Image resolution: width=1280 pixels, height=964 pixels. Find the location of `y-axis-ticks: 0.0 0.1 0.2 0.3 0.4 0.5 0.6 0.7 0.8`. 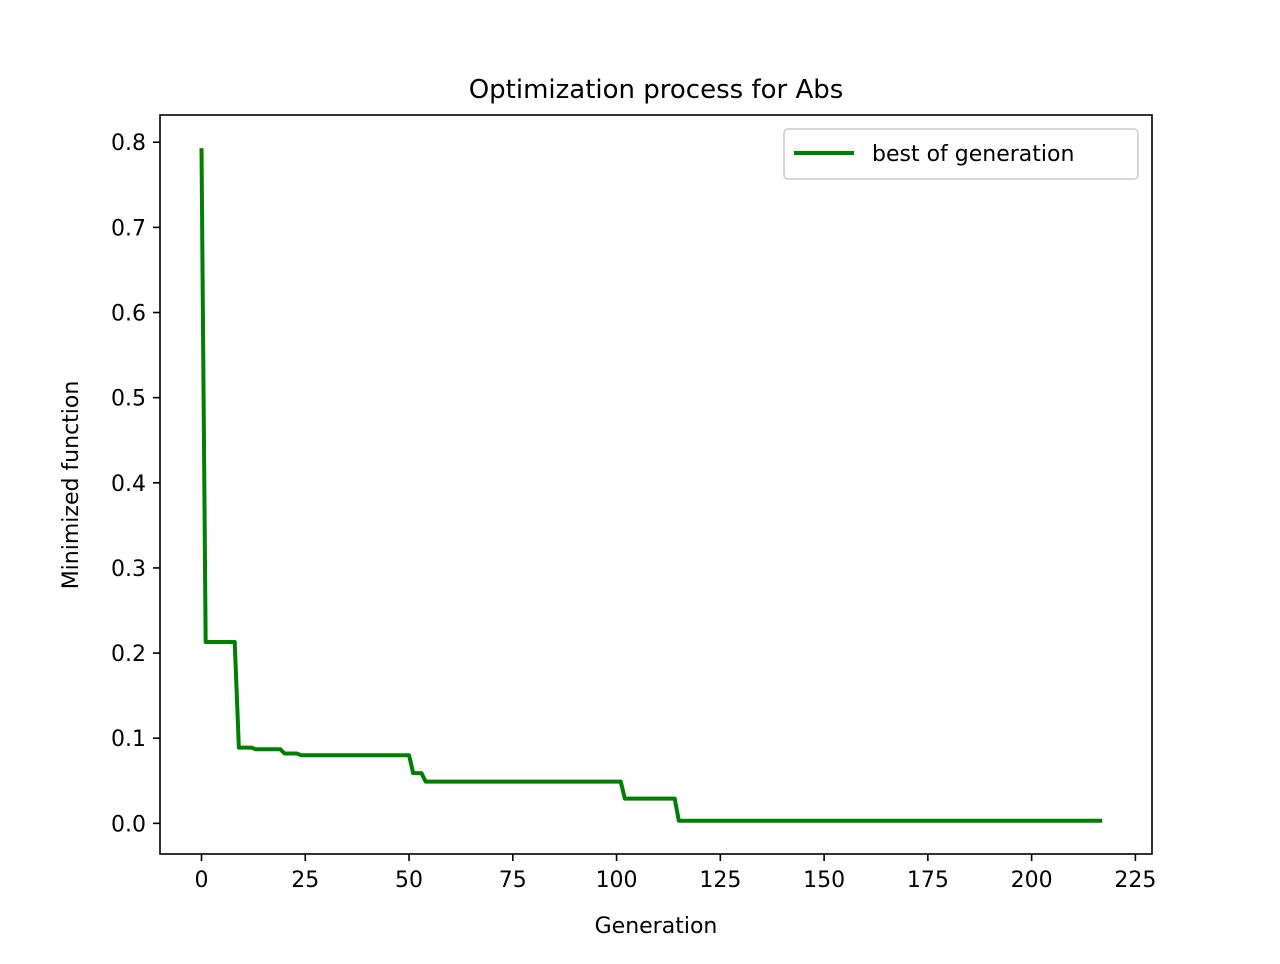

y-axis-ticks: 0.0 0.1 0.2 0.3 0.4 0.5 0.6 0.7 0.8 is located at coordinates (135, 484).